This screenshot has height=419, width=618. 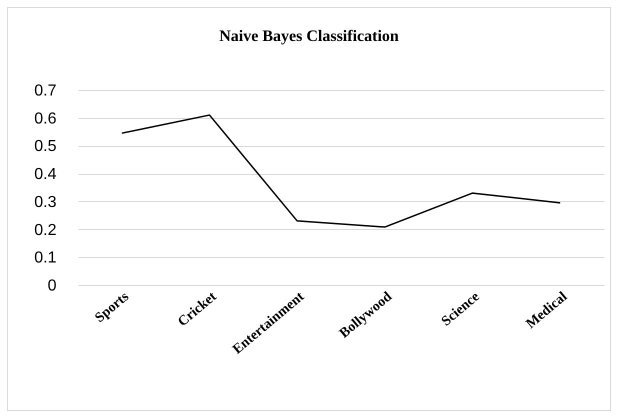 What do you see at coordinates (45, 147) in the screenshot?
I see `y-tick-label: 0.5` at bounding box center [45, 147].